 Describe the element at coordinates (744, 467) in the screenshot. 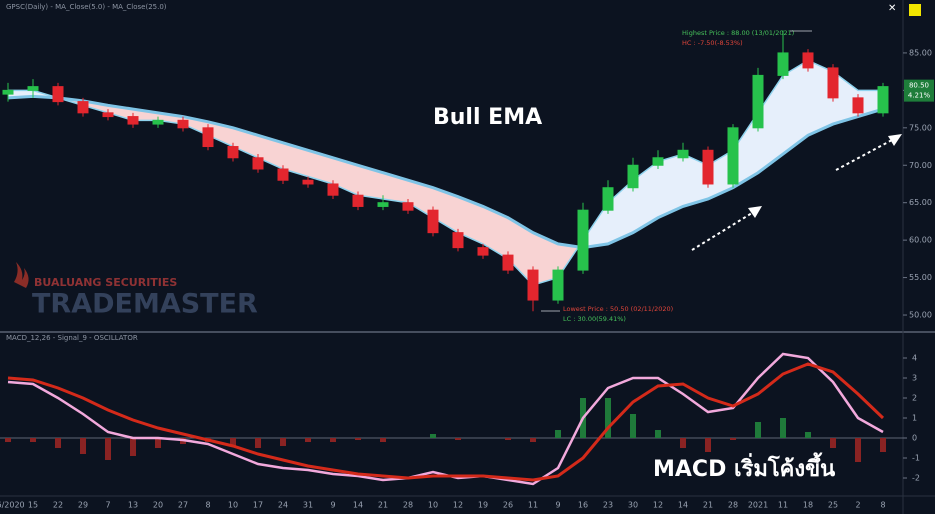

I see `callout: MACD เริ่มโค้งขึ้น` at that location.